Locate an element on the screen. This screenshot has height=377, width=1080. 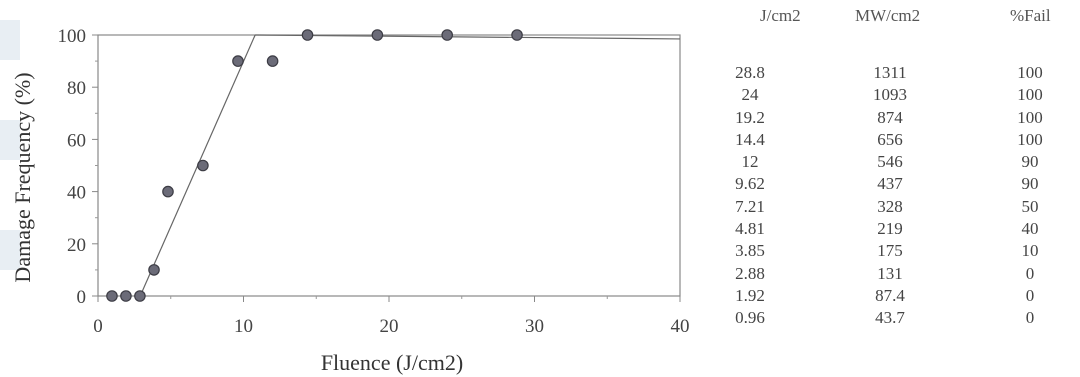
table-cell: 1.92 is located at coordinates (750, 295).